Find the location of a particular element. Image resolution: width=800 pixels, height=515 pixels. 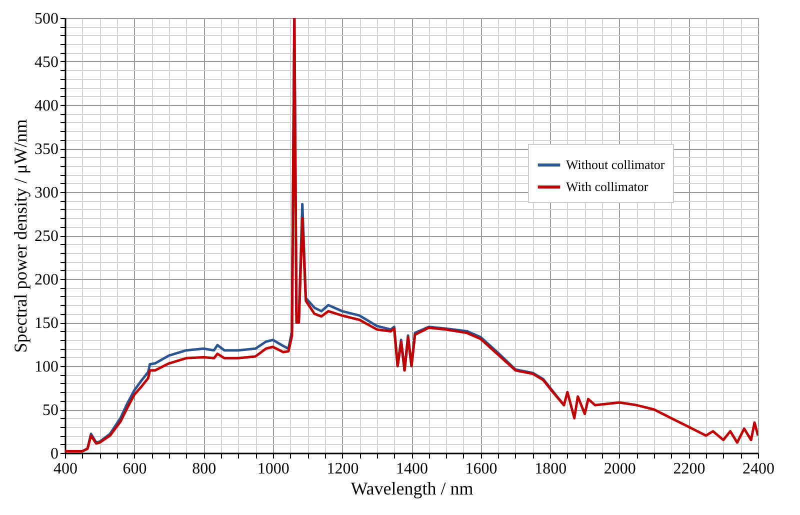

x-tick-label: 2200 is located at coordinates (689, 469).